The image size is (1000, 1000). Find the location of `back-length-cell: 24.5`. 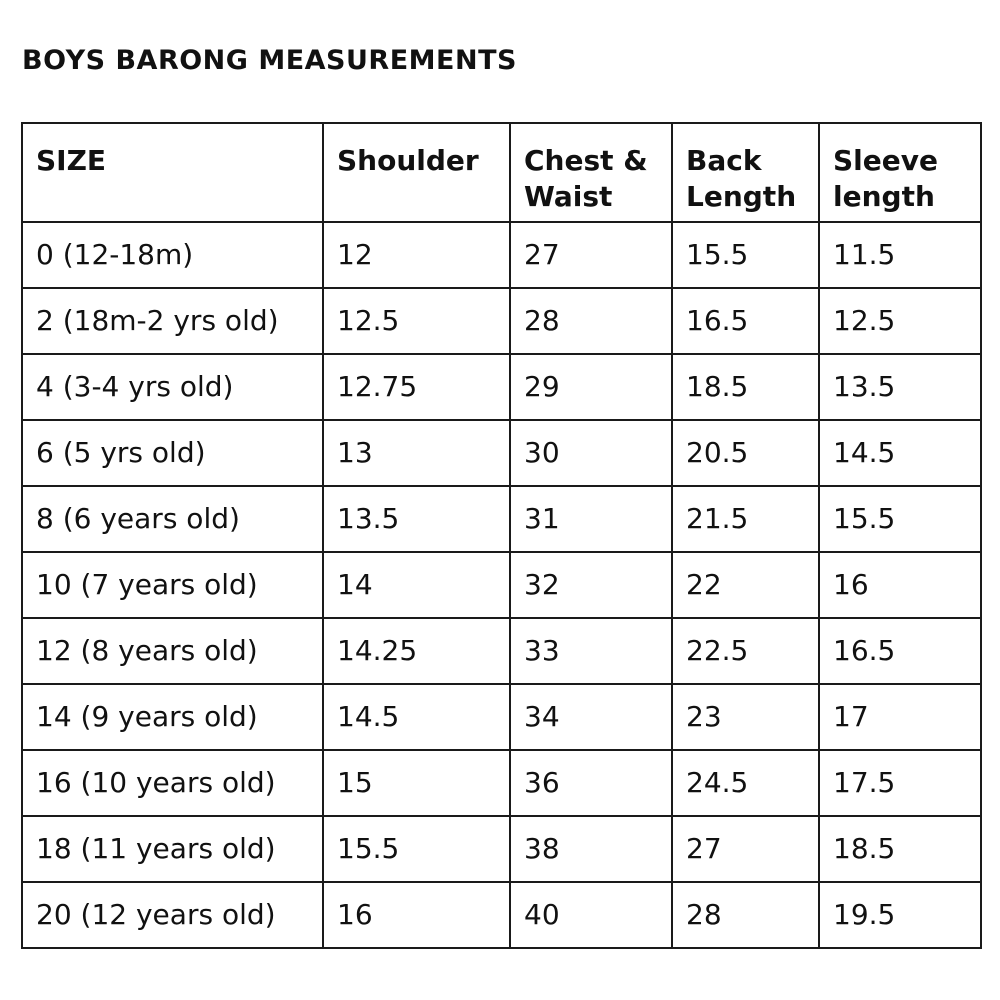

back-length-cell: 24.5 is located at coordinates (745, 783).